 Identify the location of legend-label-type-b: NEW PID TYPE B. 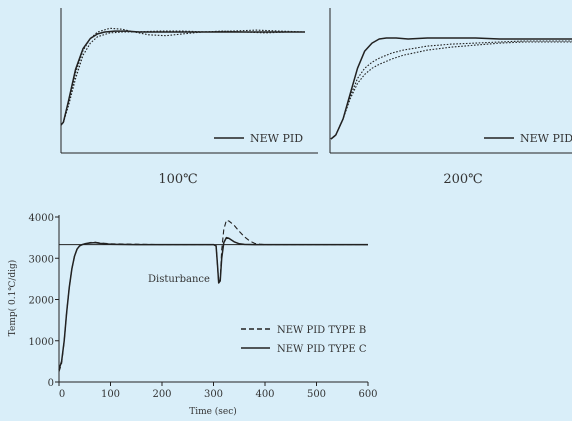
(321, 330).